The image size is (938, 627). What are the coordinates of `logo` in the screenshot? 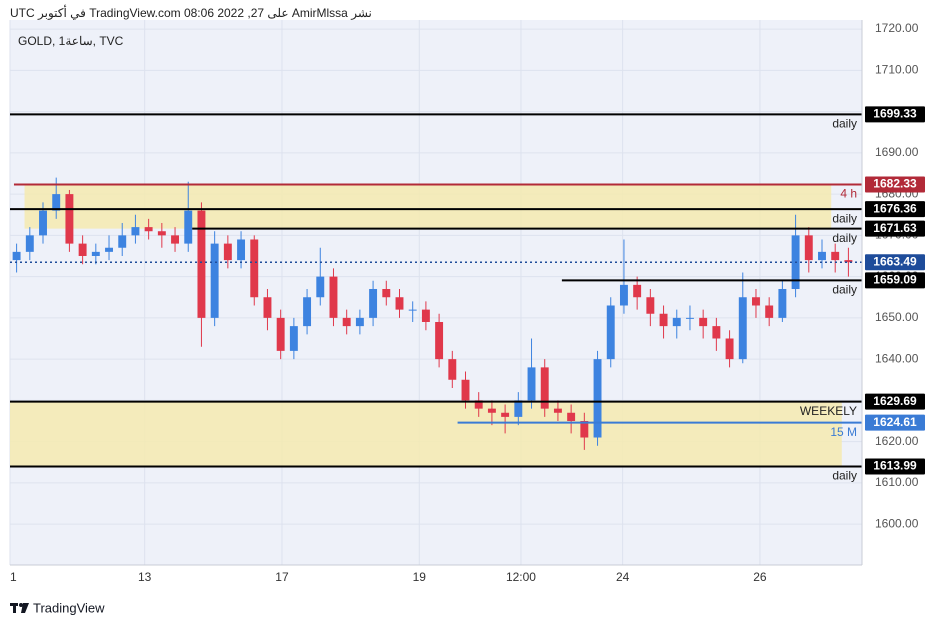 It's located at (19, 608).